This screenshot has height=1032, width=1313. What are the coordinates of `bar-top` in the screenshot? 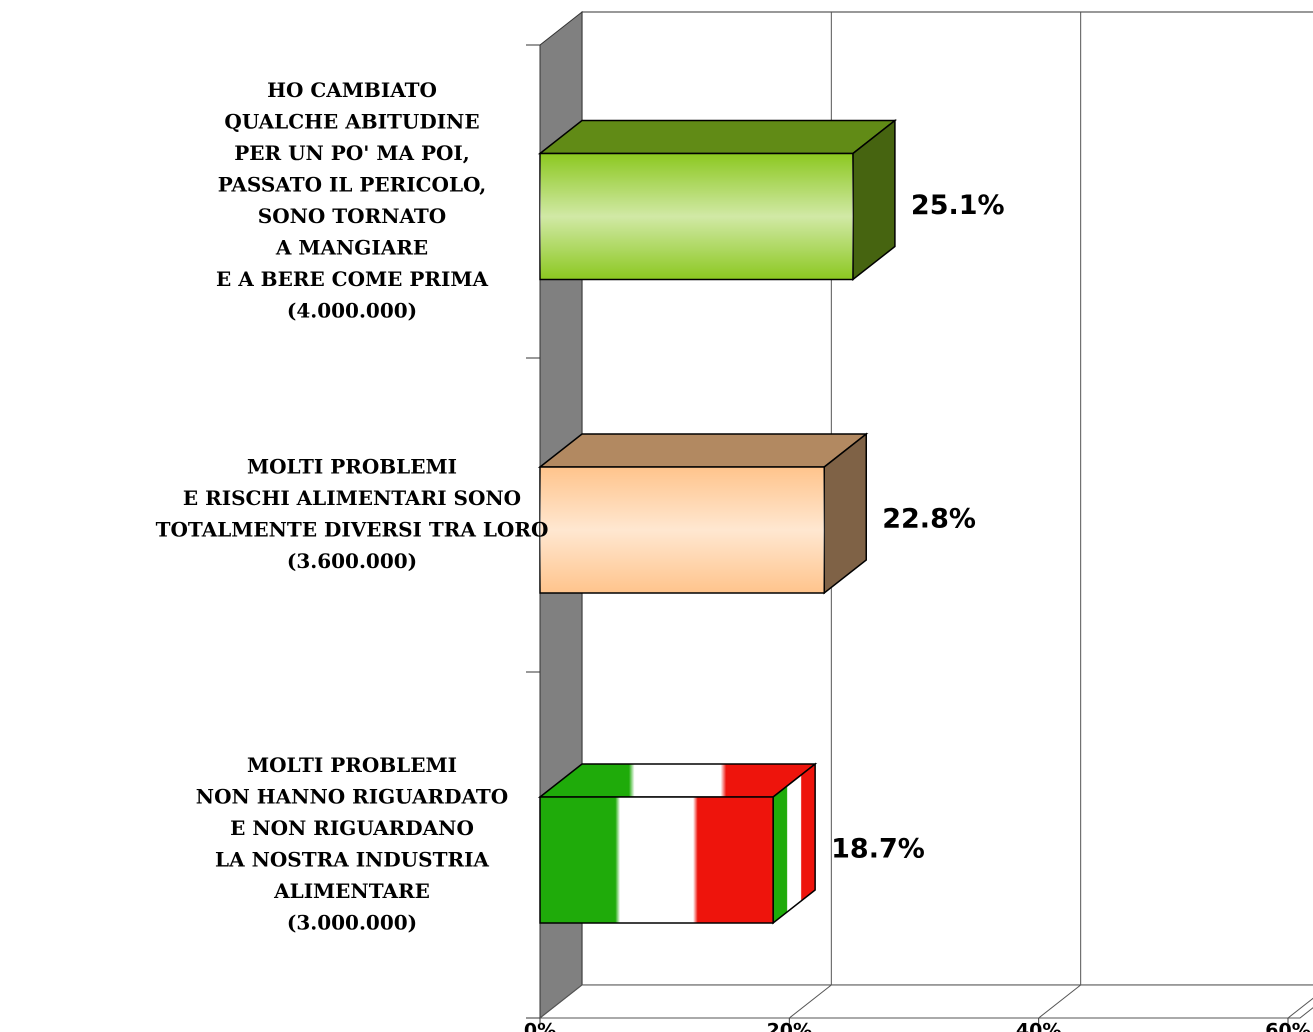 It's located at (677, 780).